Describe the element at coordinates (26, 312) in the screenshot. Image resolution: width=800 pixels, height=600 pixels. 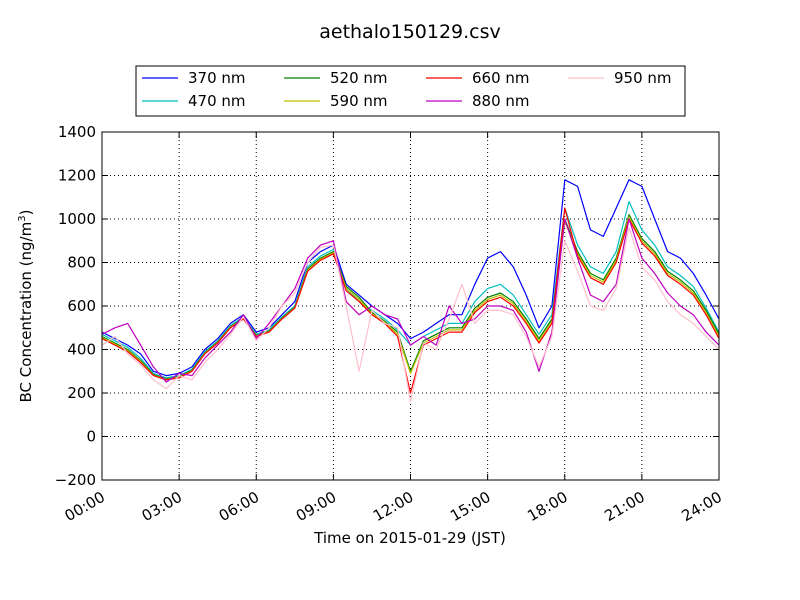
I see `y-axis-title-main: BC Concentration (ng/m` at that location.